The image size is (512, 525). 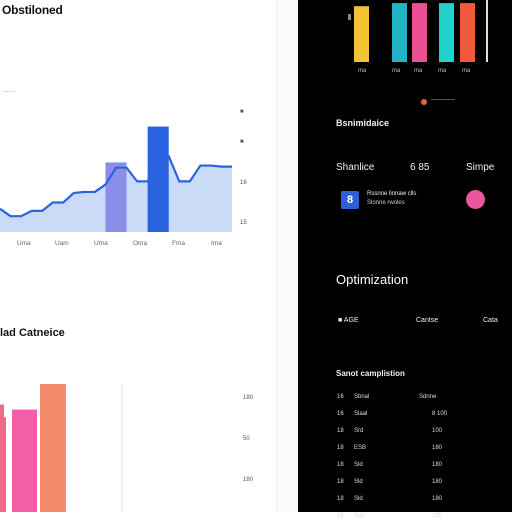 What do you see at coordinates (402, 417) in the screenshot?
I see `table-row: 16 Slaal 8 100` at bounding box center [402, 417].